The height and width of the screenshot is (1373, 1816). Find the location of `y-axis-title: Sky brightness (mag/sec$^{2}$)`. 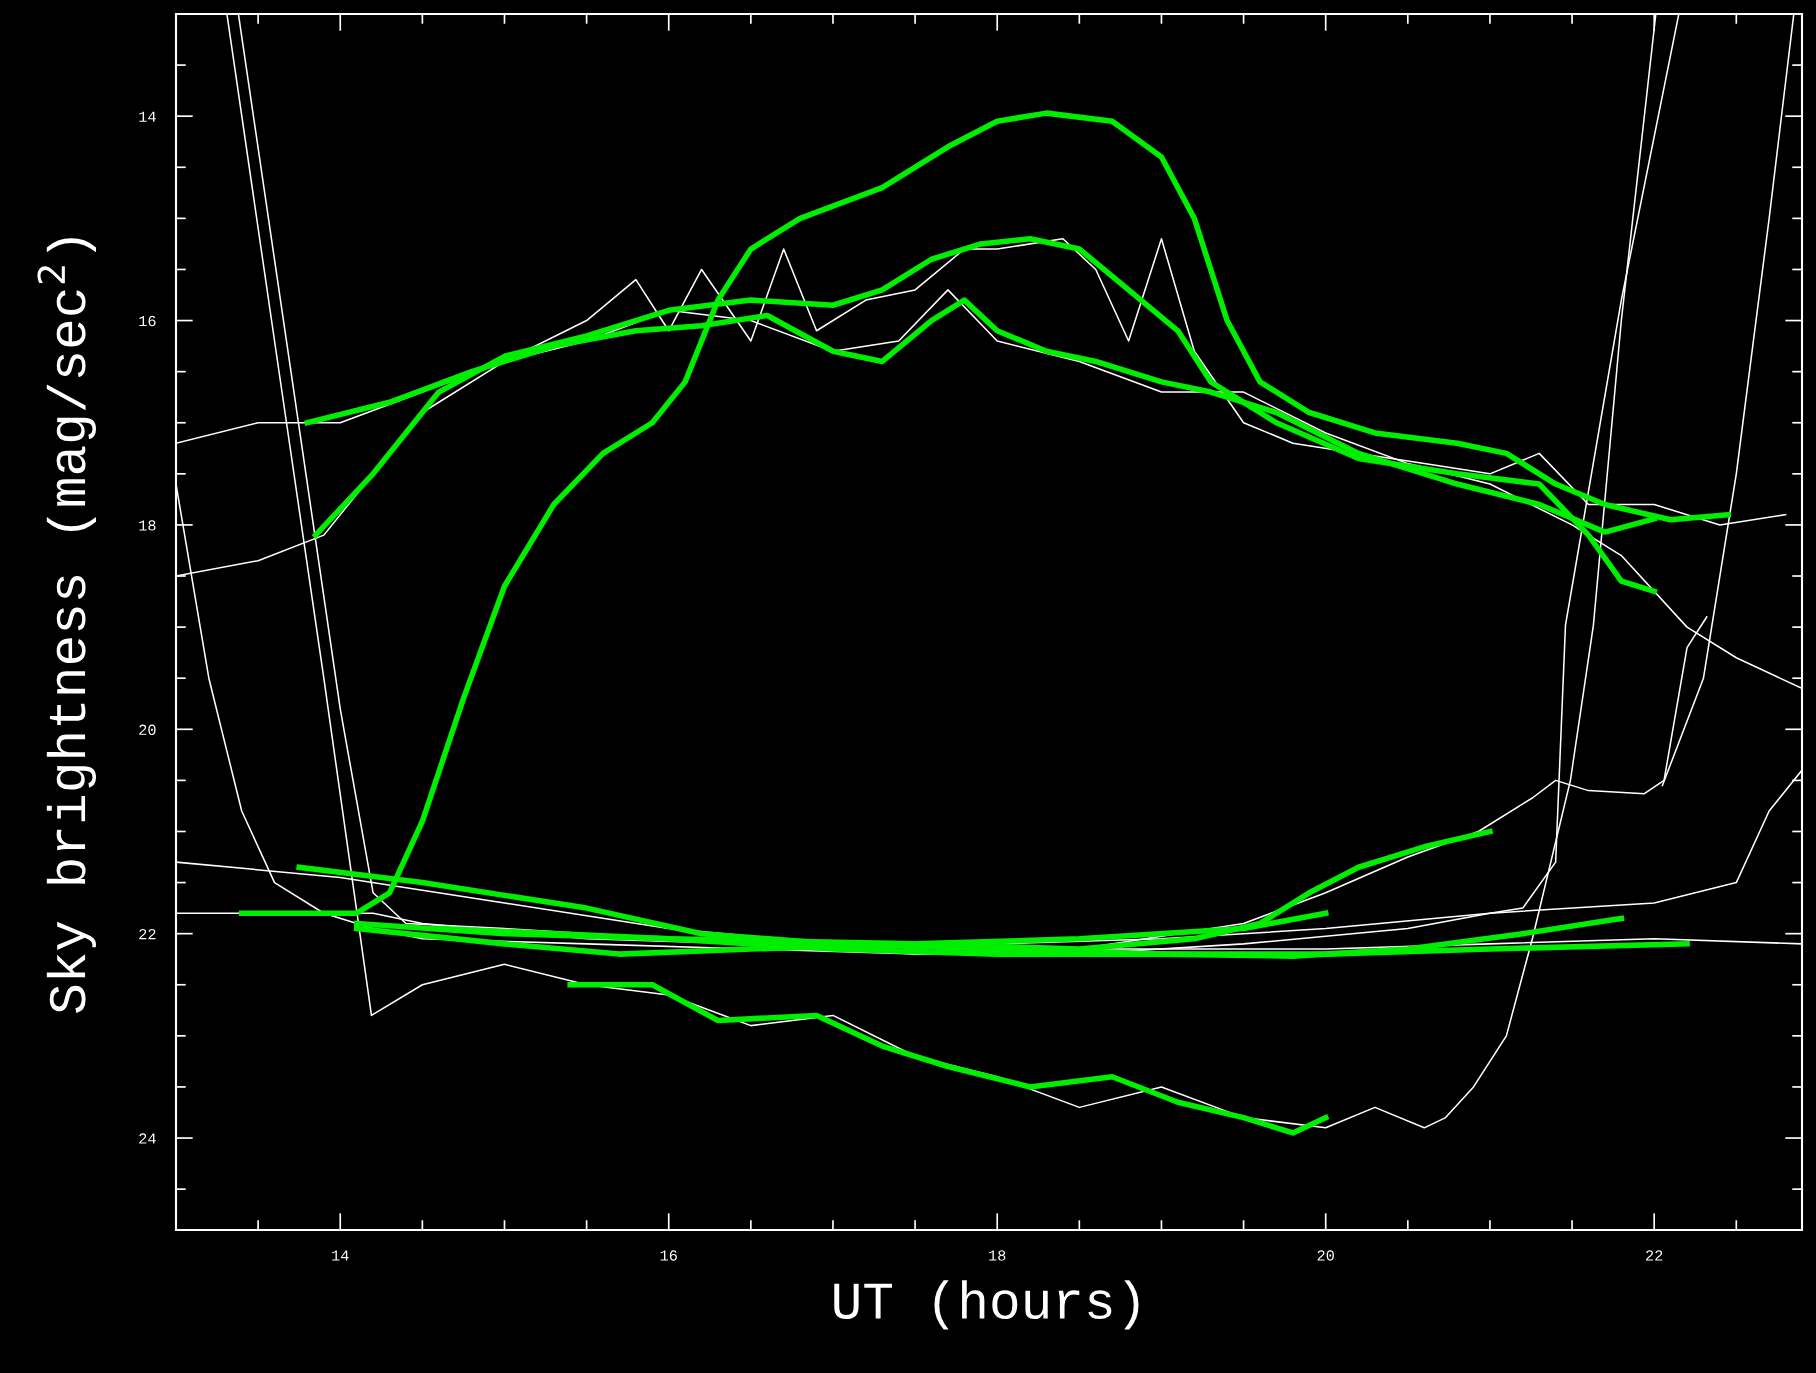

y-axis-title: Sky brightness (mag/sec$^{2}$) is located at coordinates (67, 625).